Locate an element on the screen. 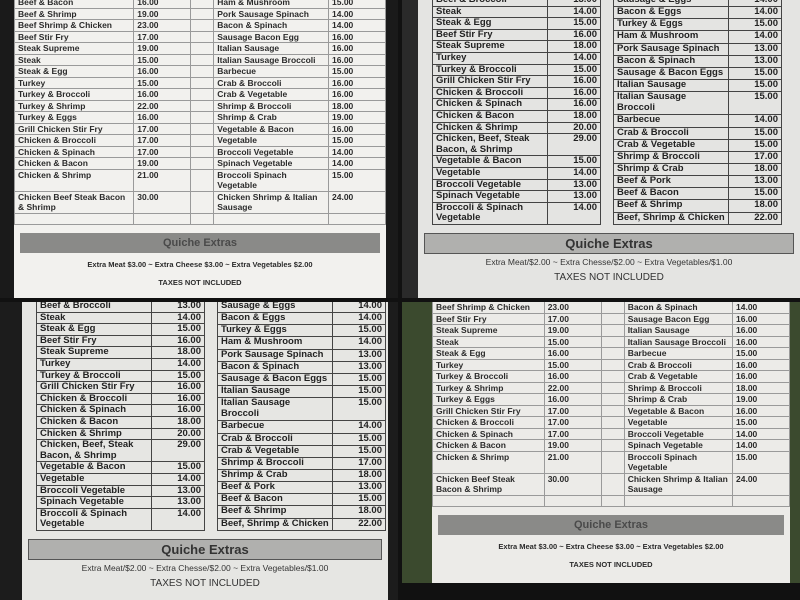  menu-row: Beef & Shrimp 18.00 is located at coordinates (301, 512).